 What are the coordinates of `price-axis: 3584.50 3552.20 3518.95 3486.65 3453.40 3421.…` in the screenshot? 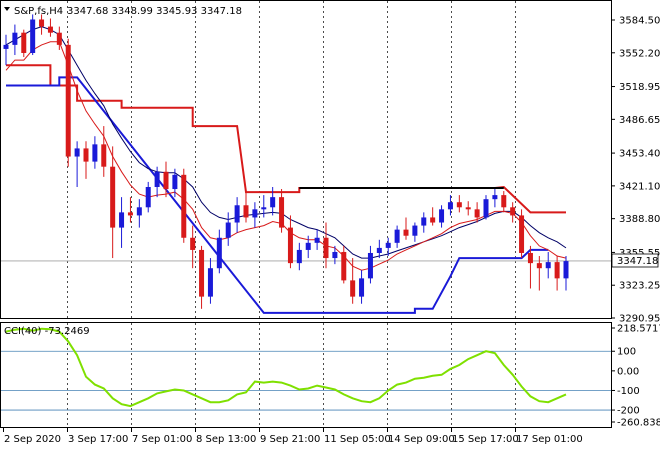 It's located at (635, 170).